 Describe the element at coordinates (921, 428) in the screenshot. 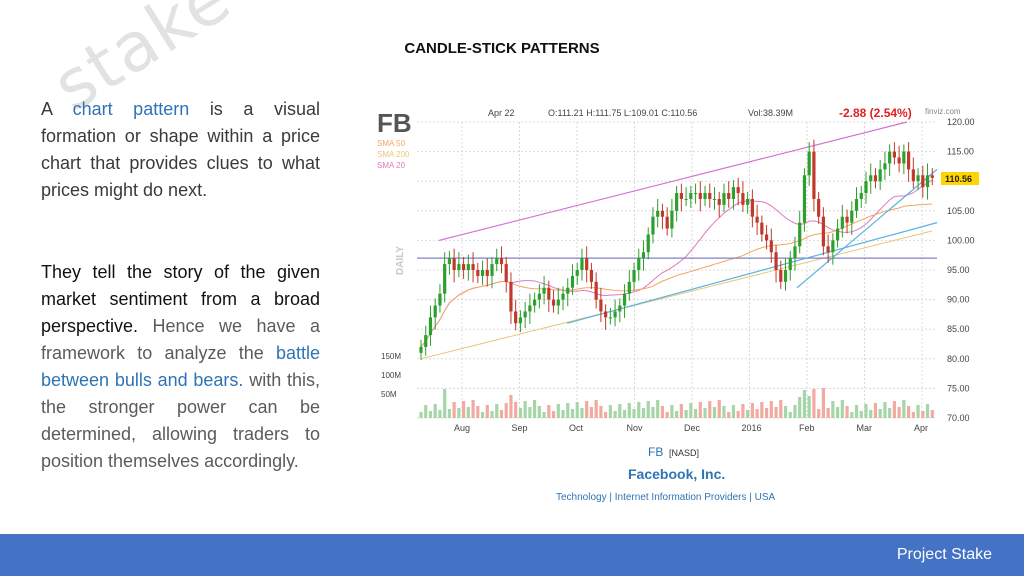

I see `x-tick-label: Apr` at that location.